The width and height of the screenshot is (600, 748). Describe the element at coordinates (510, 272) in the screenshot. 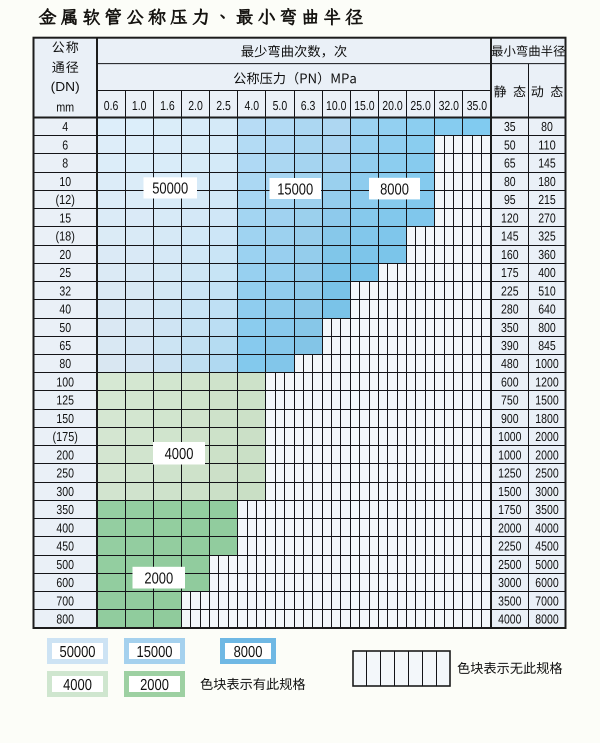

I see `svg-text: 175` at that location.